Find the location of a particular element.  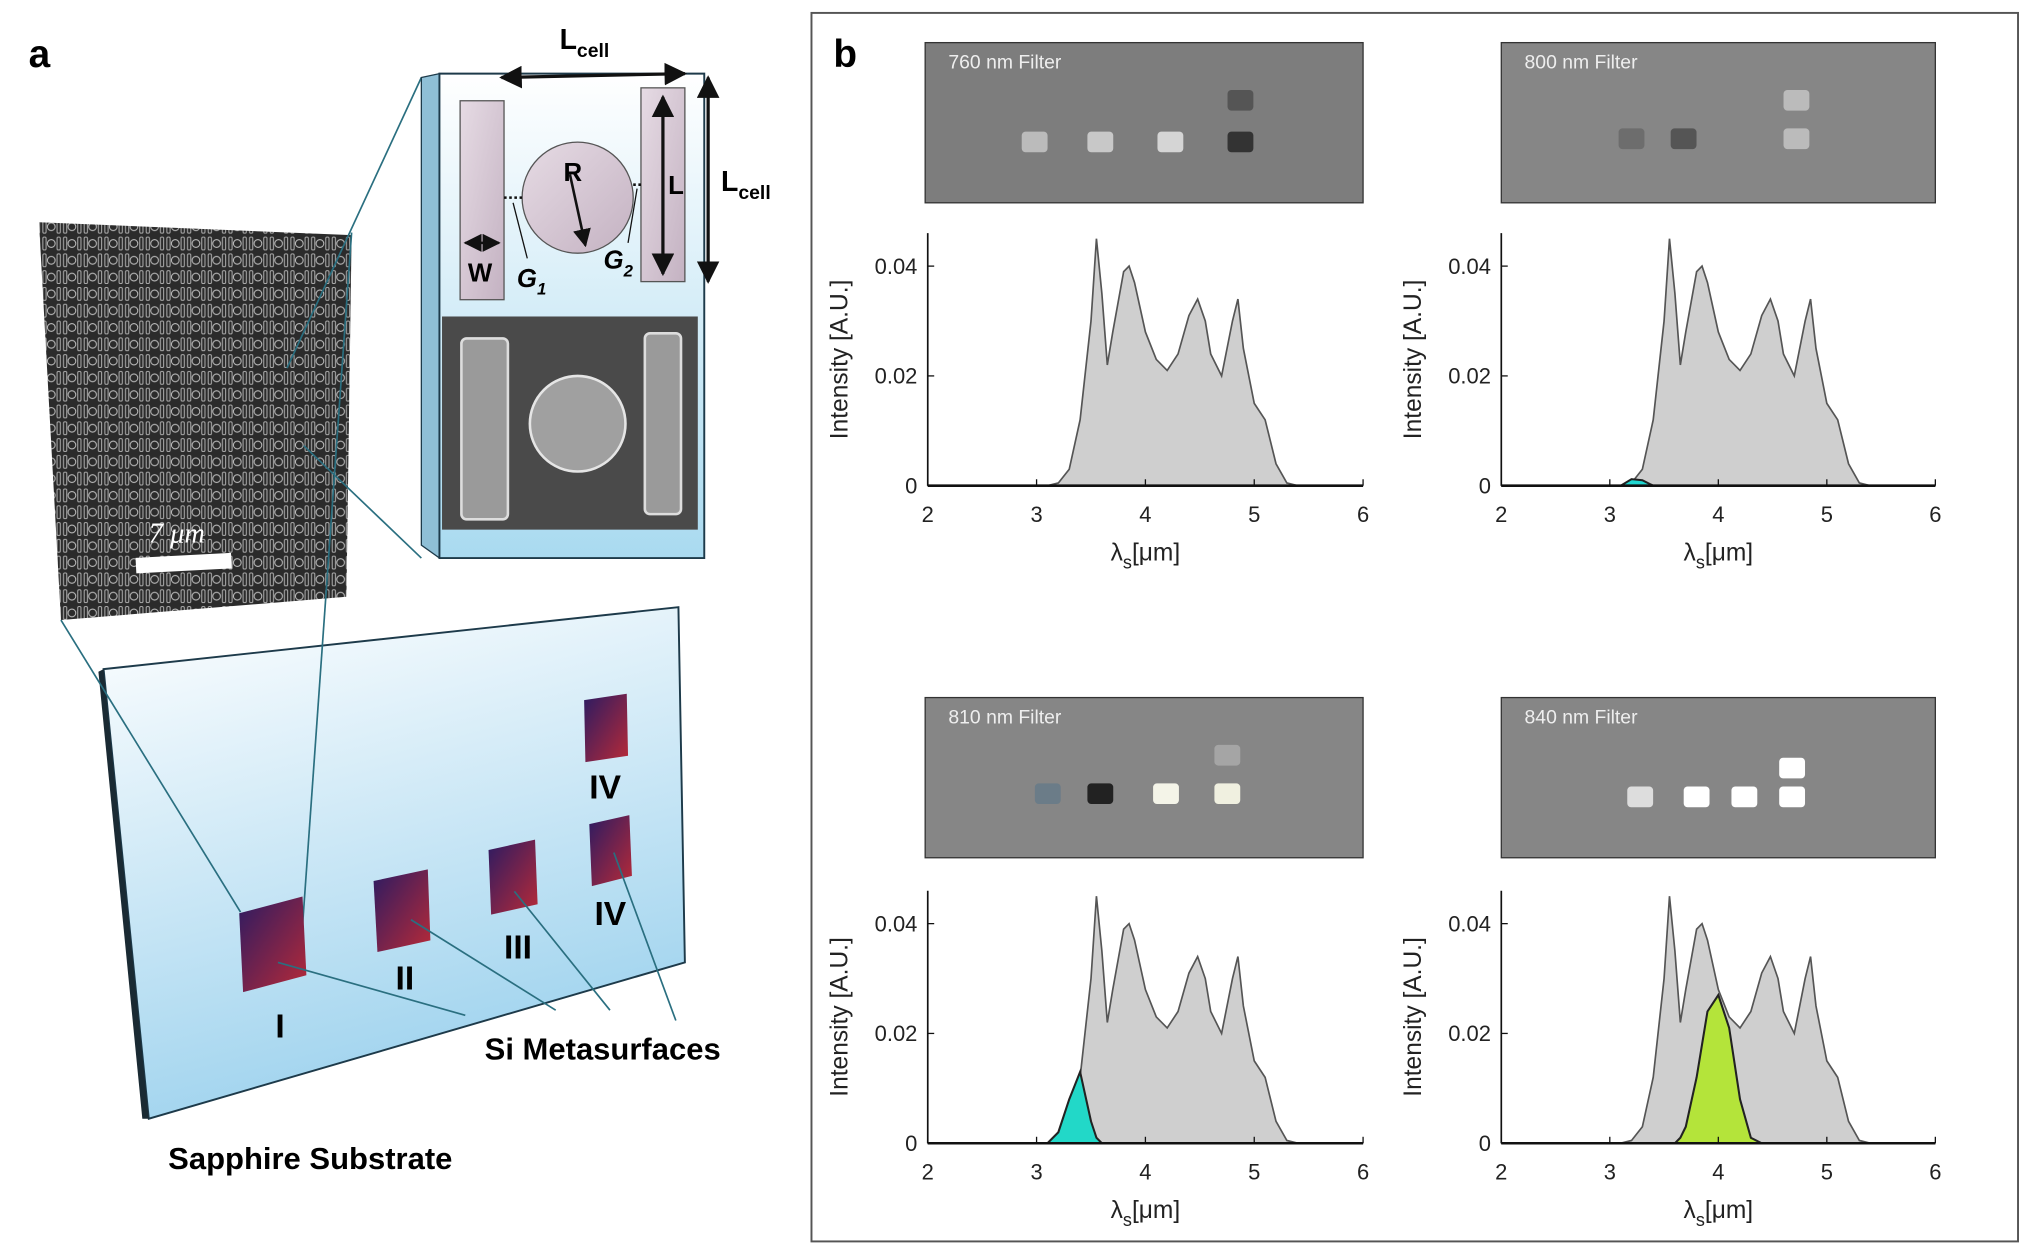

roman-label: I is located at coordinates (279, 1026).